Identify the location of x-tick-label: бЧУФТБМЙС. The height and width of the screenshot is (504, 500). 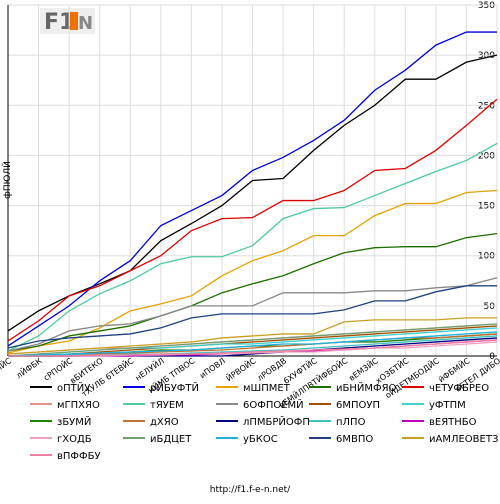
(6, 373).